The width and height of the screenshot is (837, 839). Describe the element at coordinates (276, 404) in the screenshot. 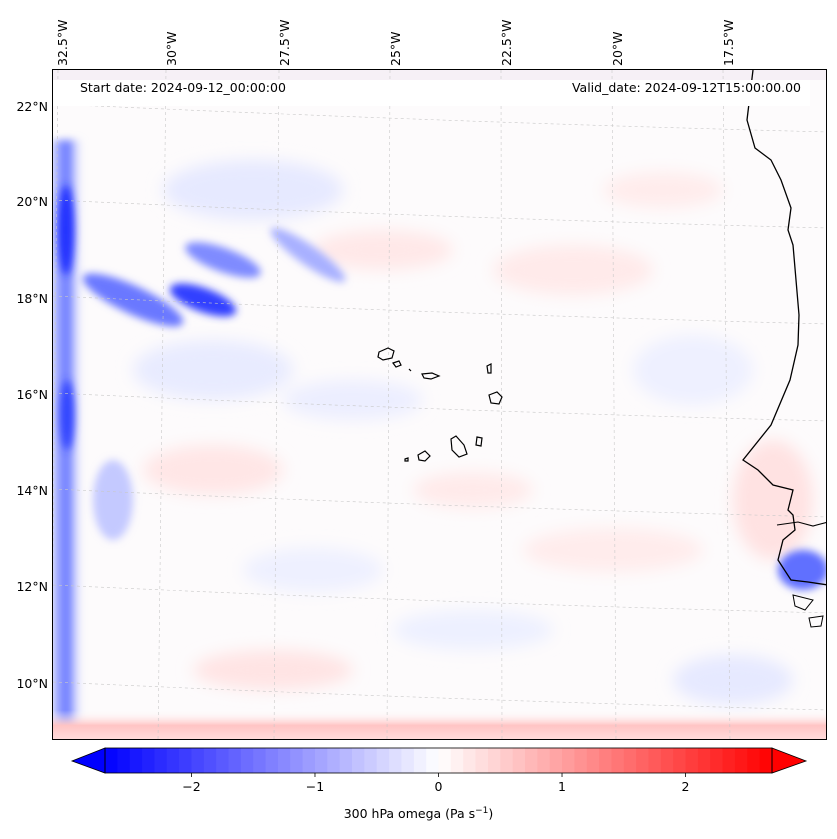

I see `meridian-27-5w` at that location.